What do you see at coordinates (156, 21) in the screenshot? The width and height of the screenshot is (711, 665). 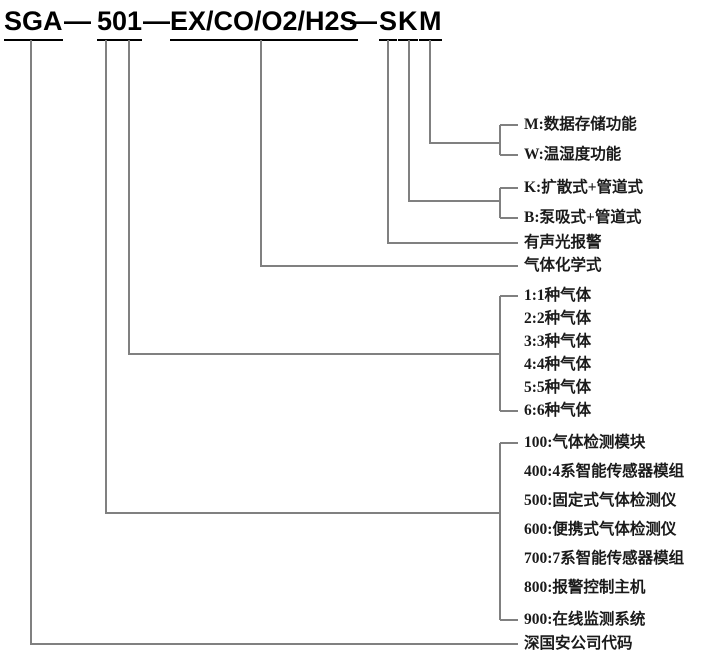 I see `code-dash-2: —` at bounding box center [156, 21].